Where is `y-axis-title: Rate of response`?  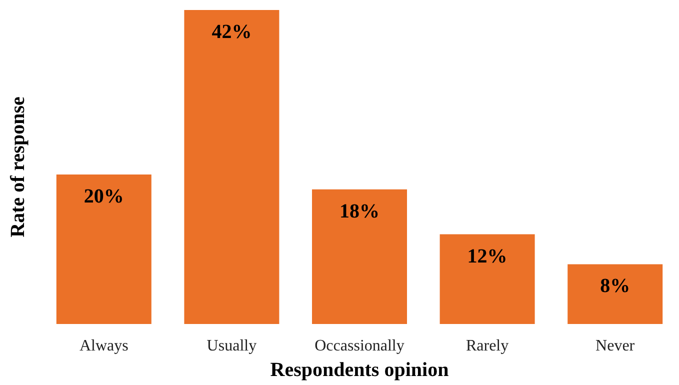 y-axis-title: Rate of response is located at coordinates (18, 167).